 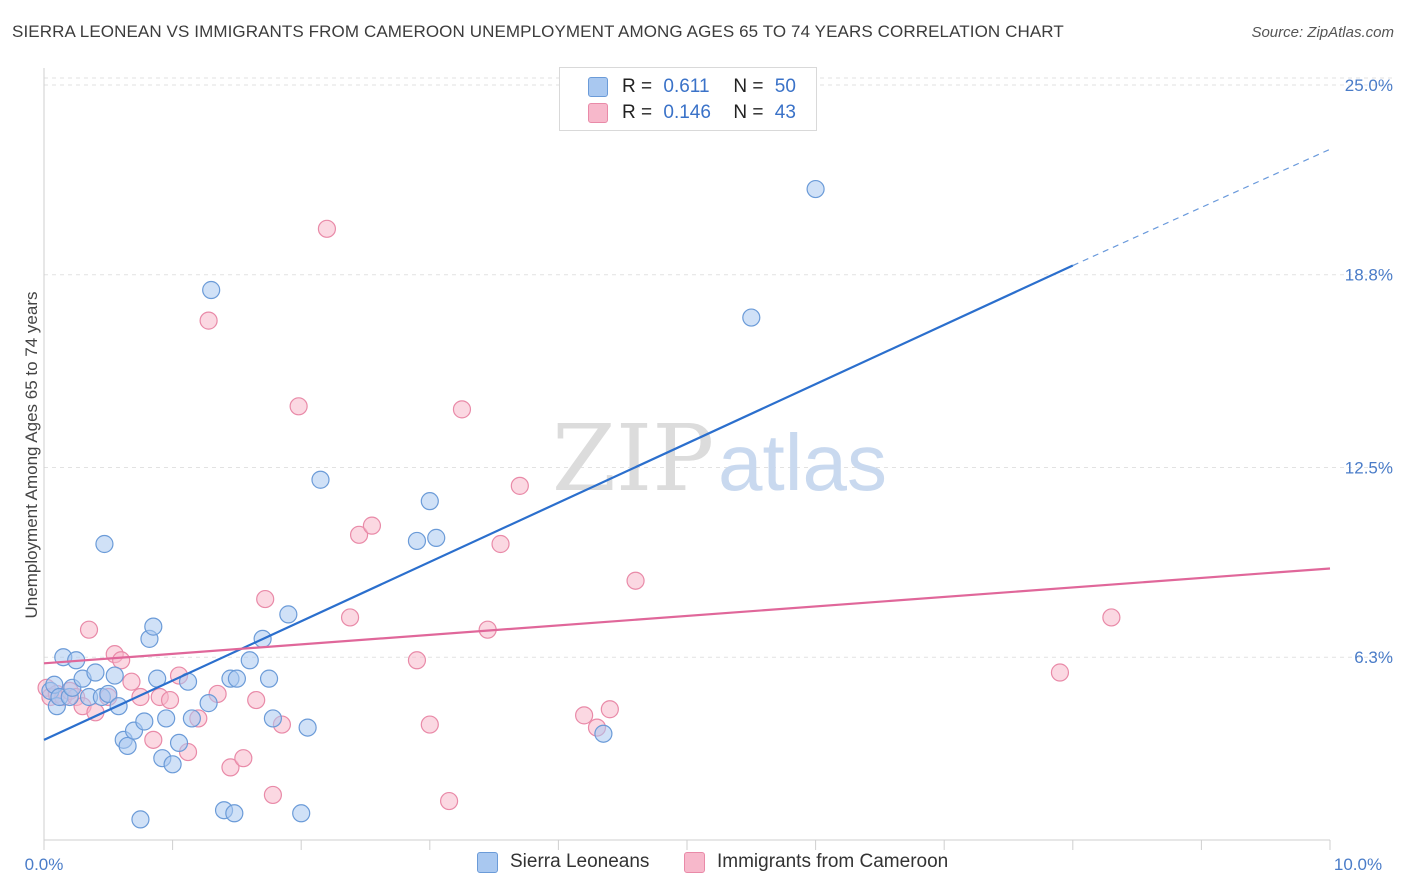 What do you see at coordinates (686, 86) in the screenshot?
I see `legend-r-value: 0.611` at bounding box center [686, 86].